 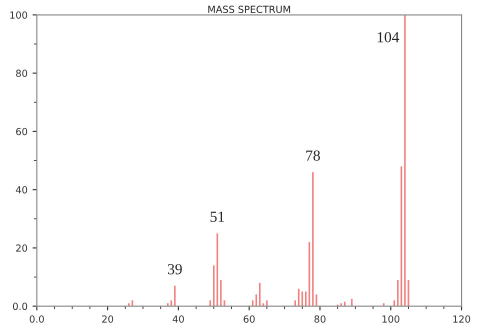 I want to click on x-tick-label: 60, so click(x=249, y=319).